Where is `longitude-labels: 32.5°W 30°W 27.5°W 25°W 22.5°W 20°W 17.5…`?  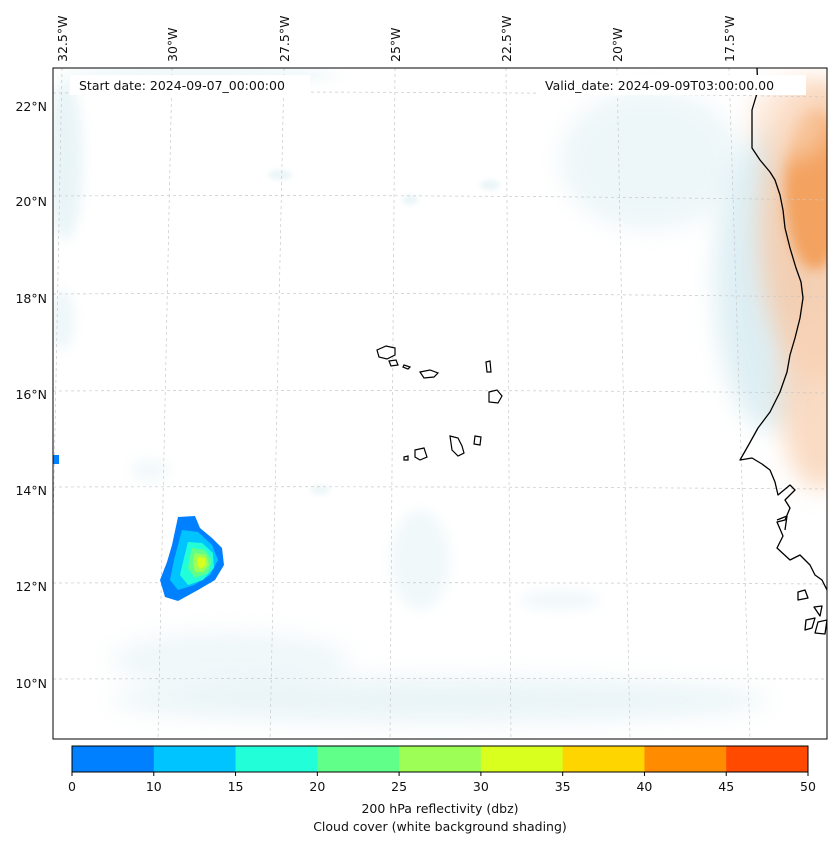
longitude-labels: 32.5°W 30°W 27.5°W 25°W 22.5°W 20°W 17.5… is located at coordinates (396, 39).